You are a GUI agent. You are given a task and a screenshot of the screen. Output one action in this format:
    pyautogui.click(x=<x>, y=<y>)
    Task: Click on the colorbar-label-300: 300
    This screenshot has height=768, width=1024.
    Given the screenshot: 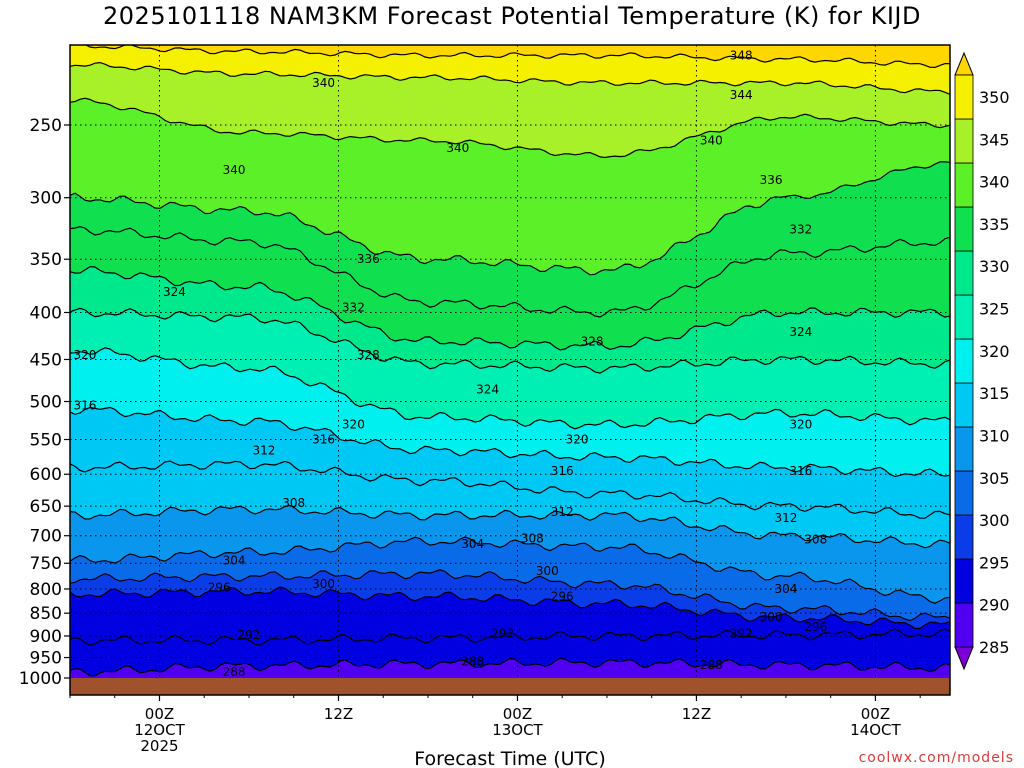 What is the action you would take?
    pyautogui.click(x=994, y=520)
    